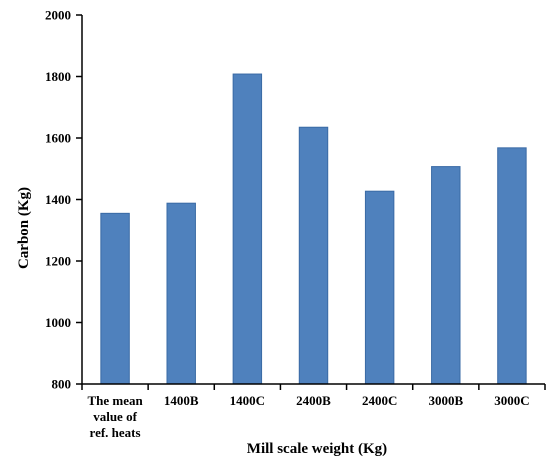 The width and height of the screenshot is (547, 464). I want to click on y-axis-ticks: 800 1000 1200 1400 1600 1800 2000, so click(63, 200).